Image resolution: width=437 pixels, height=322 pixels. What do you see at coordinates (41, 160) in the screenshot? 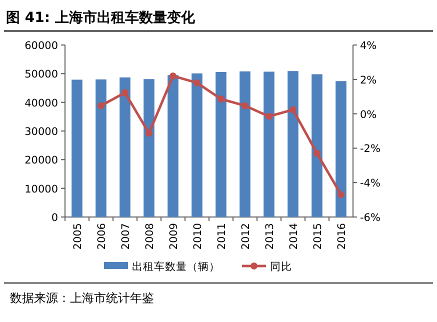
I see `ytick: 20000` at bounding box center [41, 160].